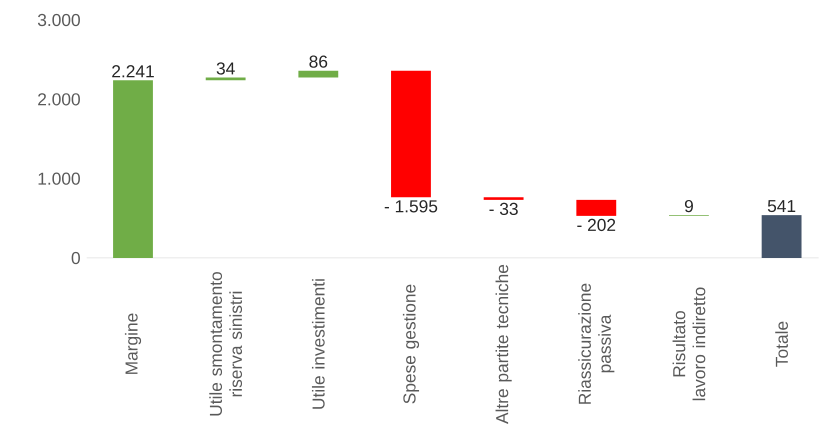 The width and height of the screenshot is (819, 430). I want to click on data-label: 541, so click(782, 206).